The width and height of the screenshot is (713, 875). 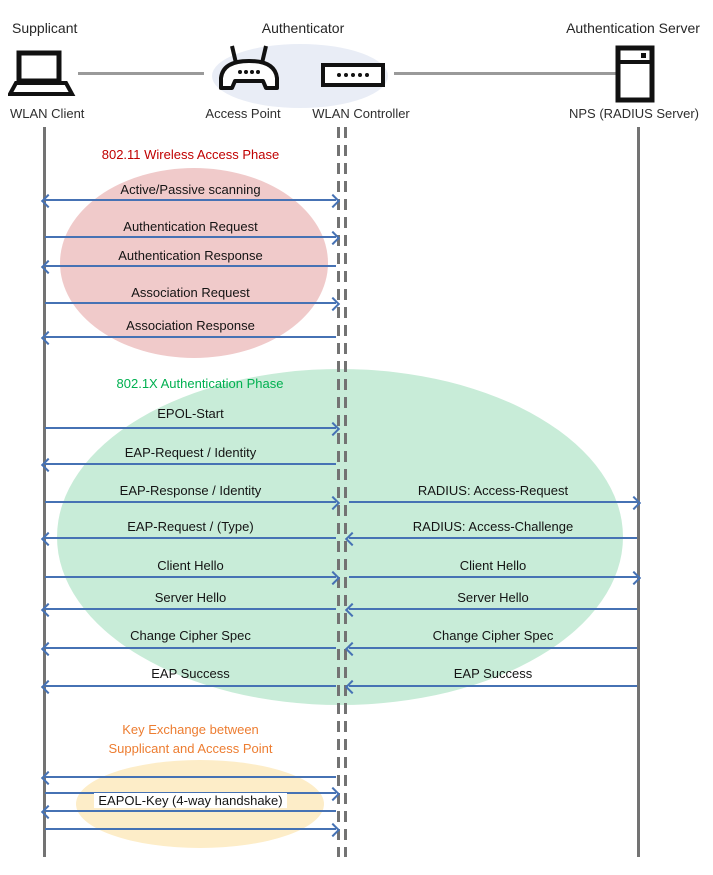 I want to click on msg-client-hello-left: Client Hello, so click(x=190, y=565).